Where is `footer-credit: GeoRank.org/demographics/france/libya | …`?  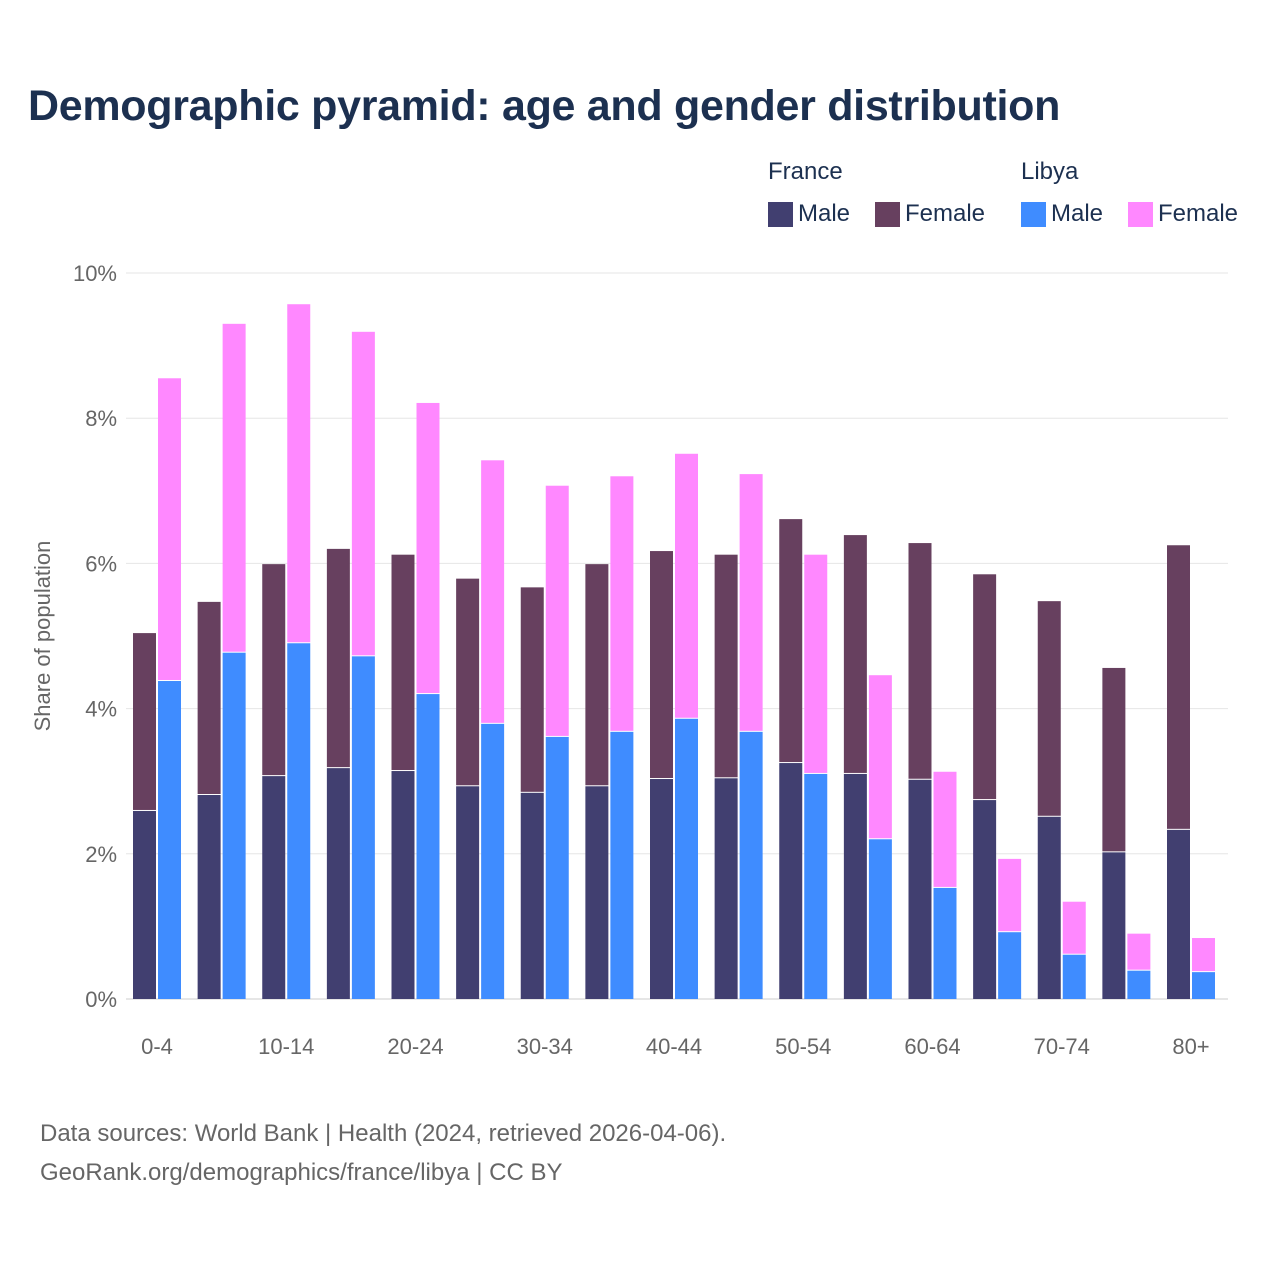 footer-credit: GeoRank.org/demographics/france/libya | … is located at coordinates (301, 1172).